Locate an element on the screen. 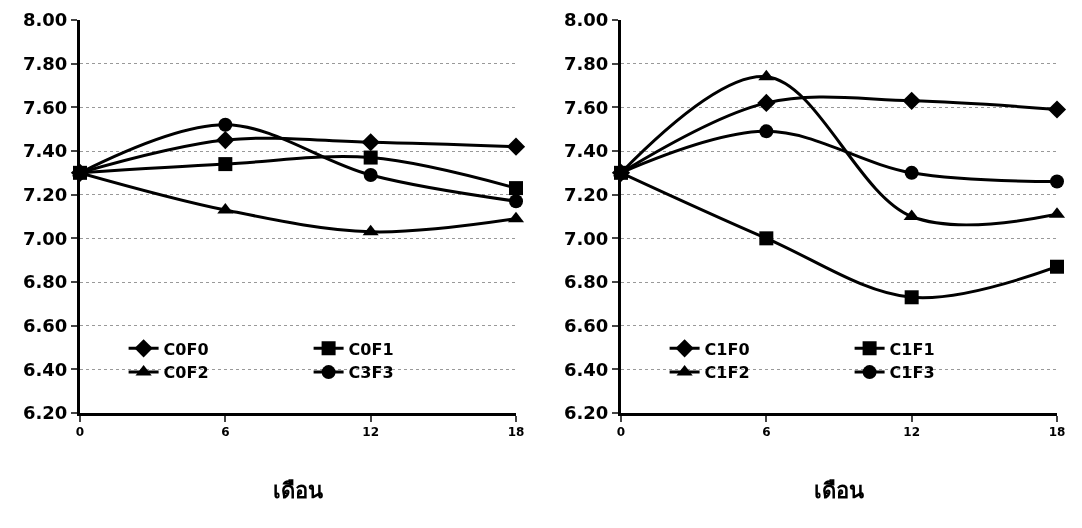 This screenshot has height=528, width=1082. legend-label: C0F1 is located at coordinates (371, 349).